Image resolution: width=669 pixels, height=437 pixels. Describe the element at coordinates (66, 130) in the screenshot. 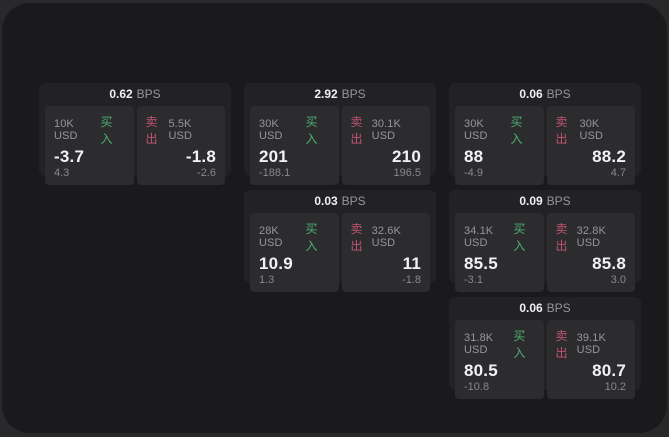

I see `buy-amount: 10K USD` at that location.